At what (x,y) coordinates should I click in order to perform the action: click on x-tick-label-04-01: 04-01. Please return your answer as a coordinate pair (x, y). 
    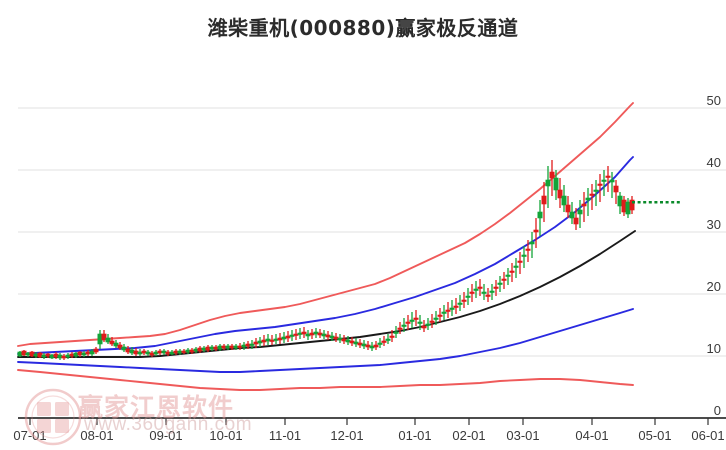
    Looking at the image, I should click on (592, 435).